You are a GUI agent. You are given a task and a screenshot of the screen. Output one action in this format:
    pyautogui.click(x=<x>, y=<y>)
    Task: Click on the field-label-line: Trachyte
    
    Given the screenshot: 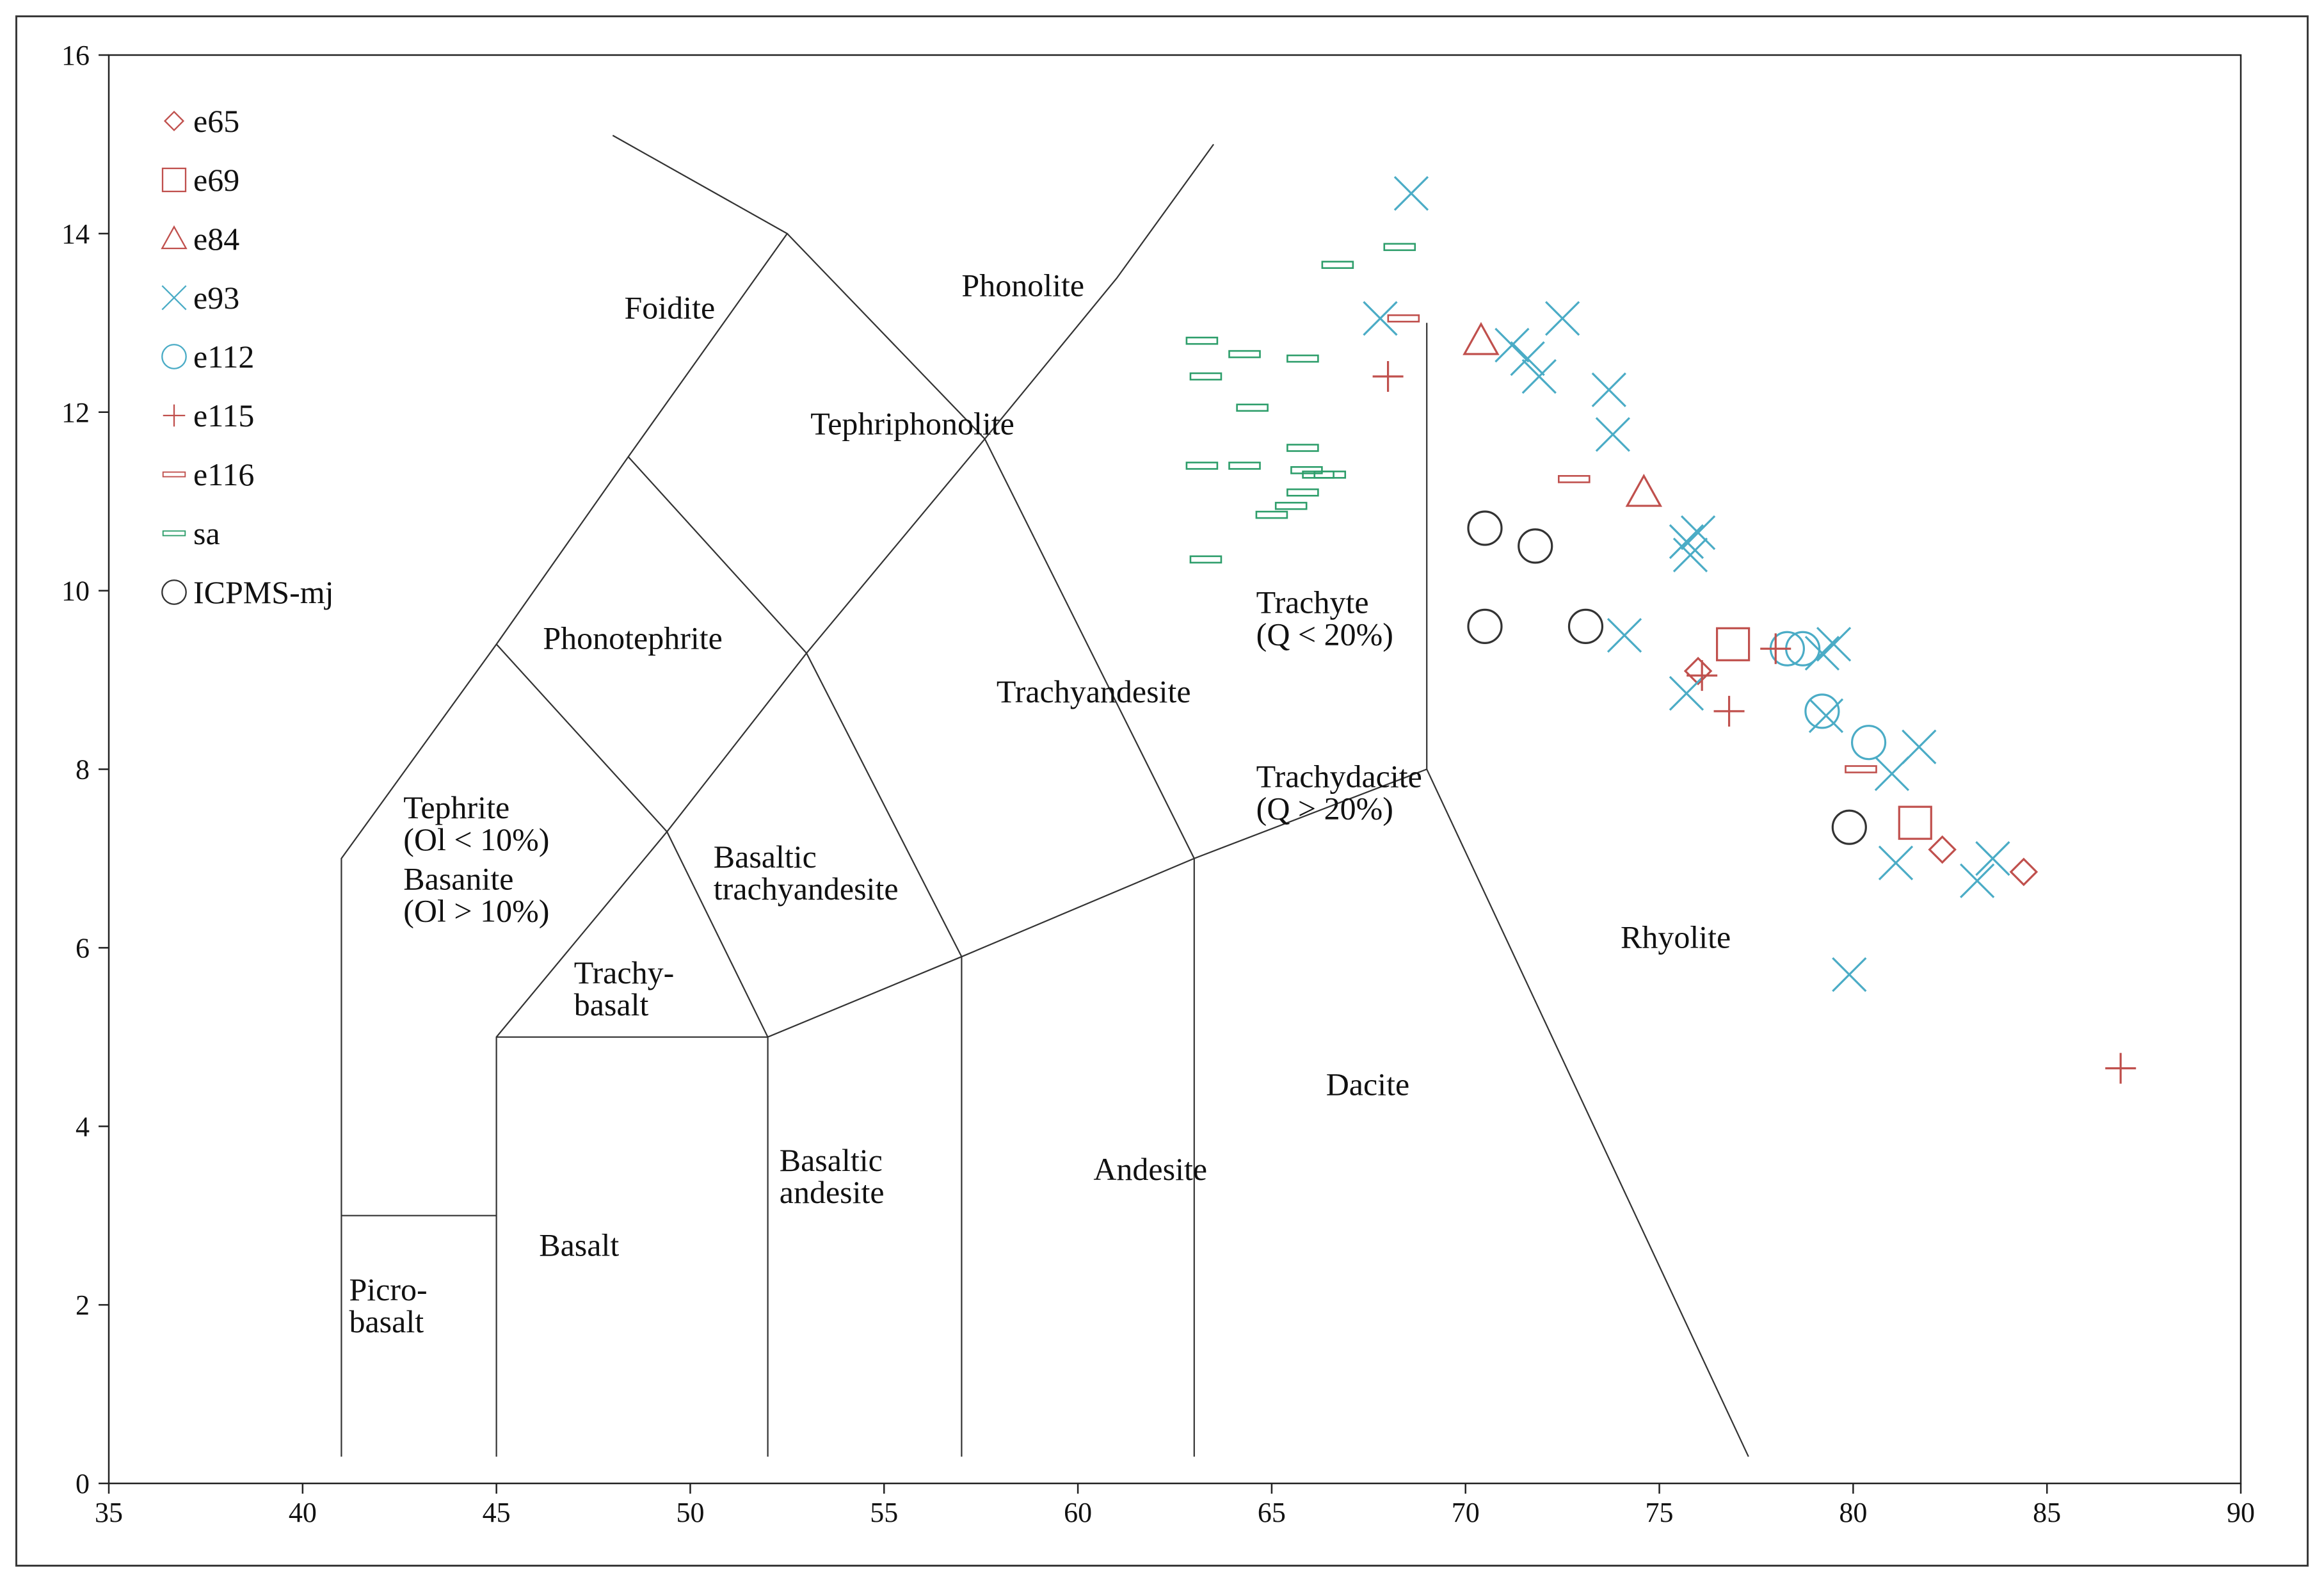 What is the action you would take?
    pyautogui.click(x=1312, y=602)
    